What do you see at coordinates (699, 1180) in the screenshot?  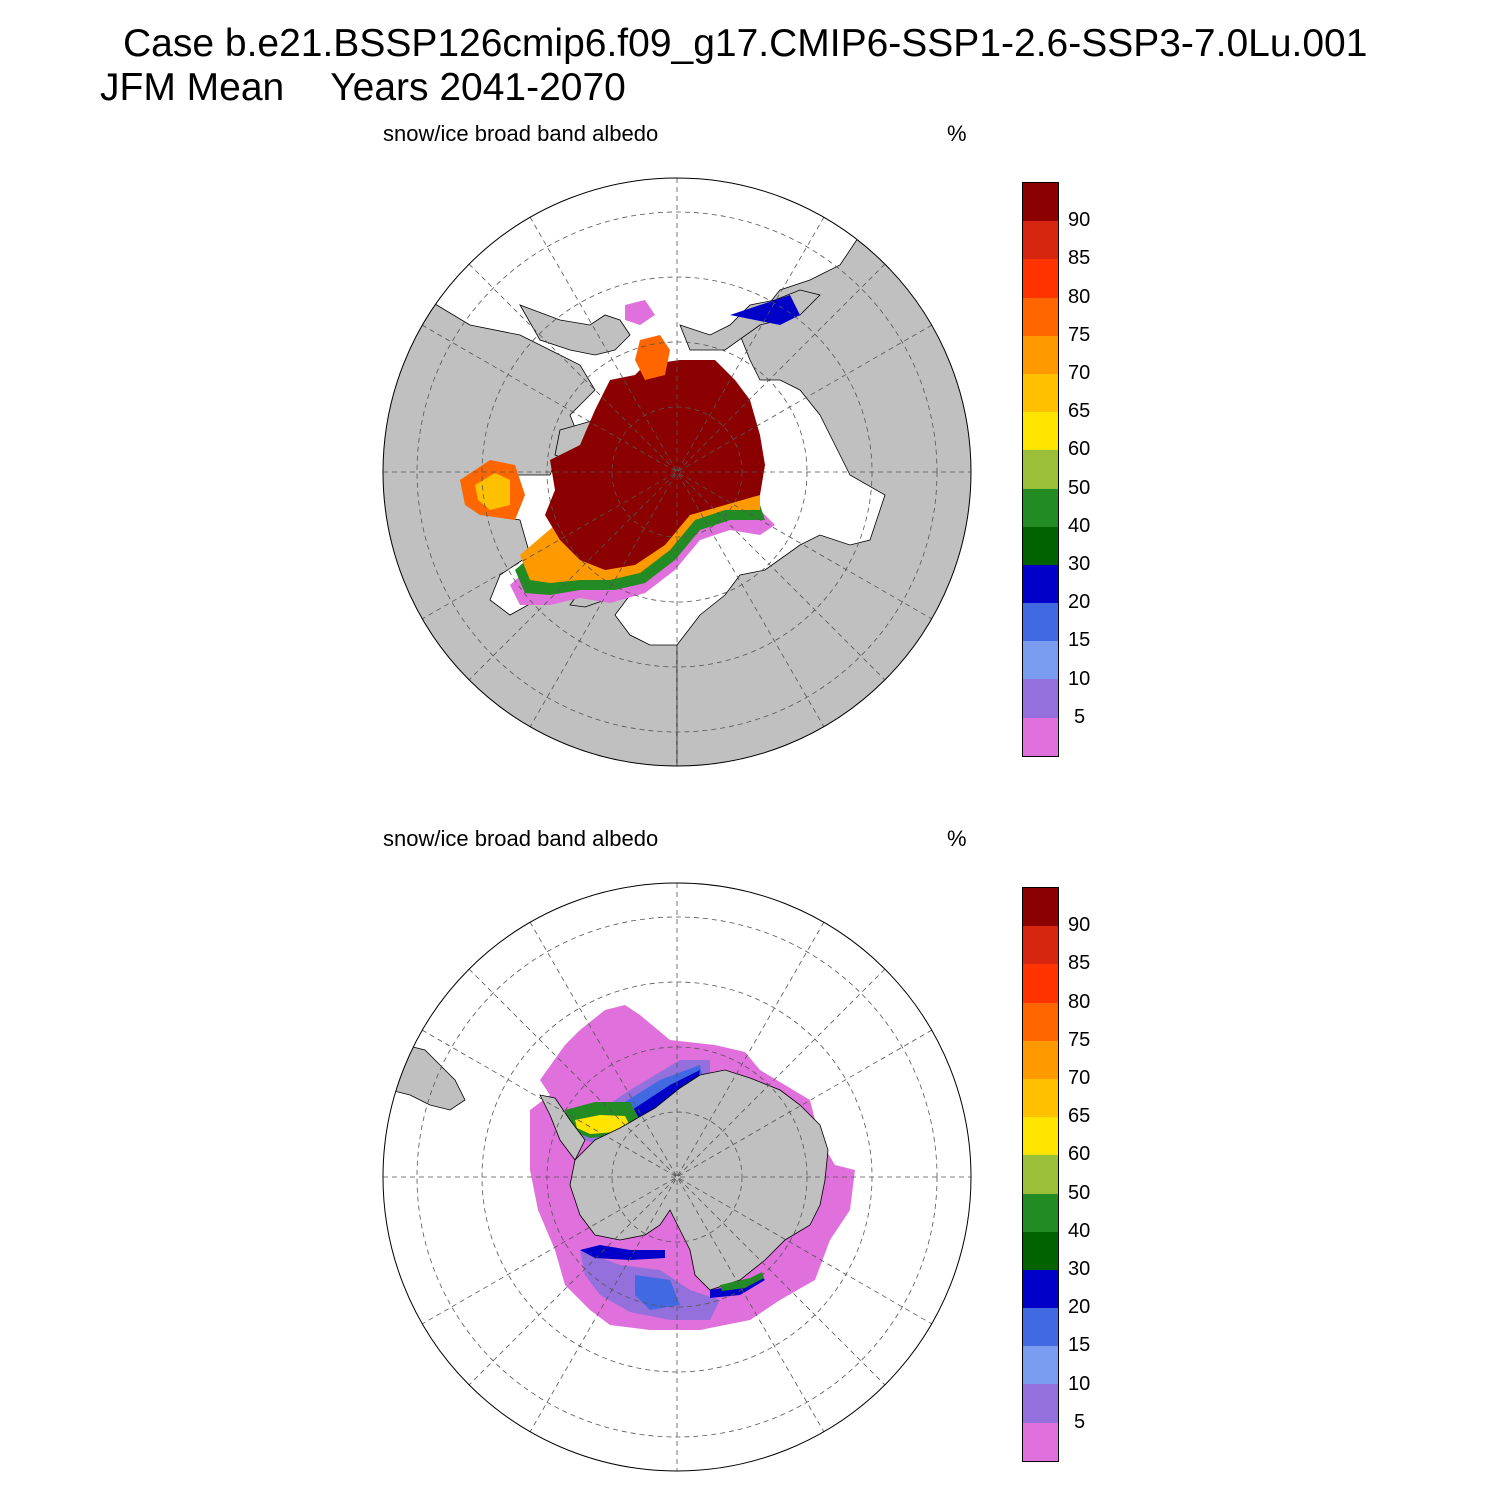 I see `sh-land-antarctica` at bounding box center [699, 1180].